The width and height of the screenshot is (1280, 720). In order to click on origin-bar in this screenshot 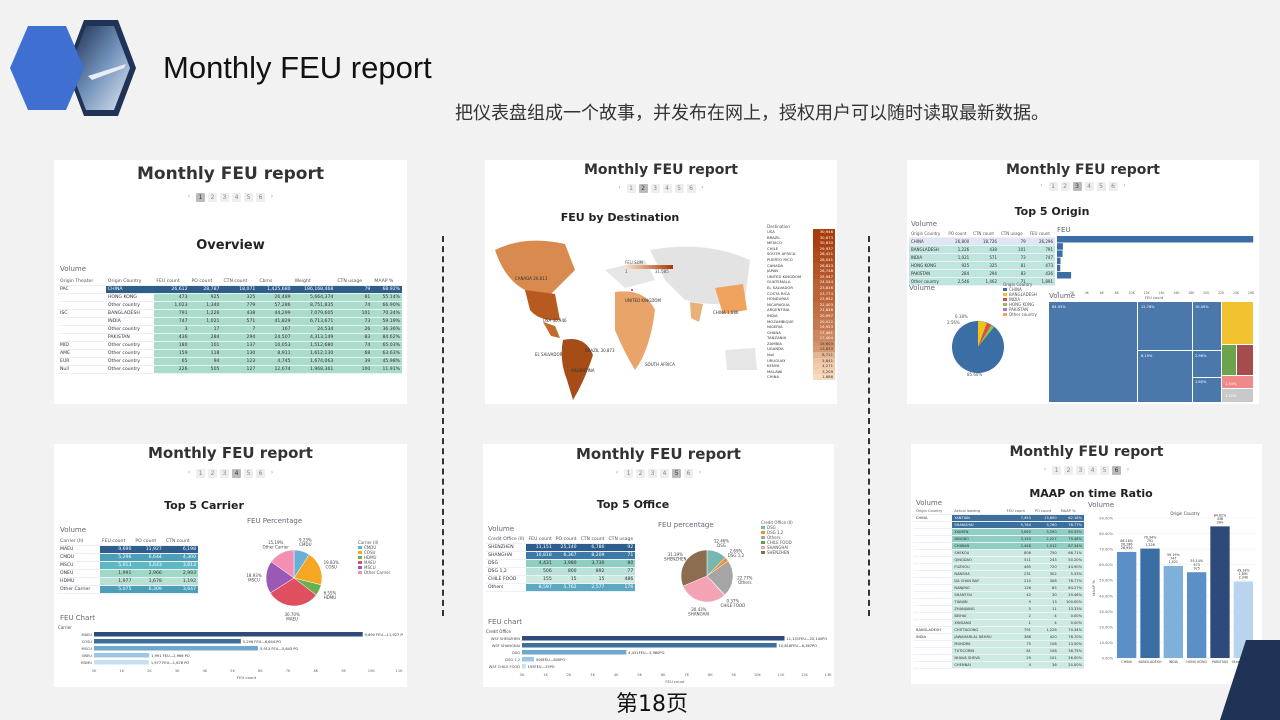, I will do `click(1060, 253)`.